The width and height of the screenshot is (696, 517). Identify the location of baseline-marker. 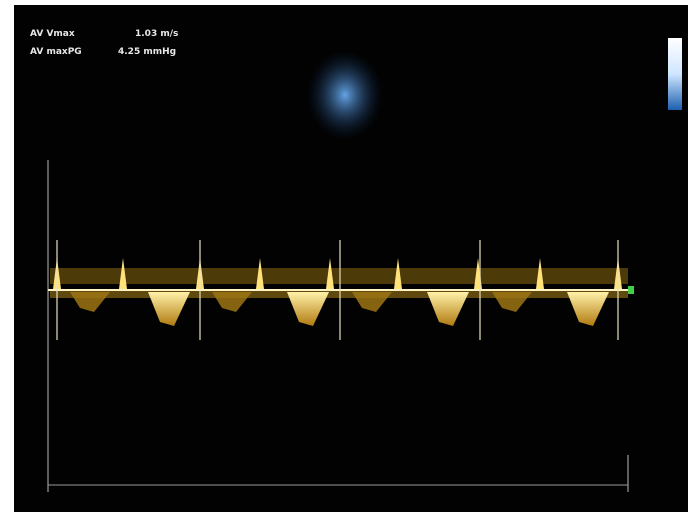
(631, 290).